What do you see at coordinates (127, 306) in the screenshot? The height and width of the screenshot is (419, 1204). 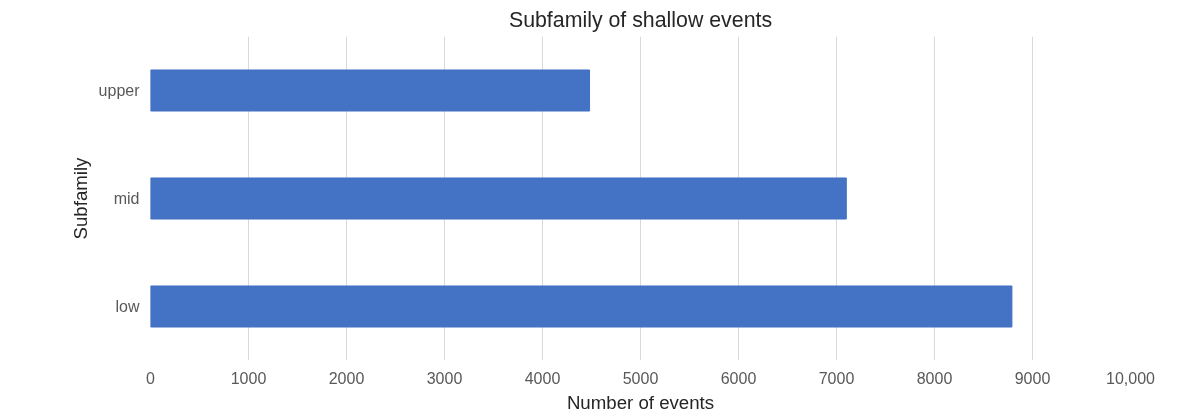 I see `y-tick-label: low` at bounding box center [127, 306].